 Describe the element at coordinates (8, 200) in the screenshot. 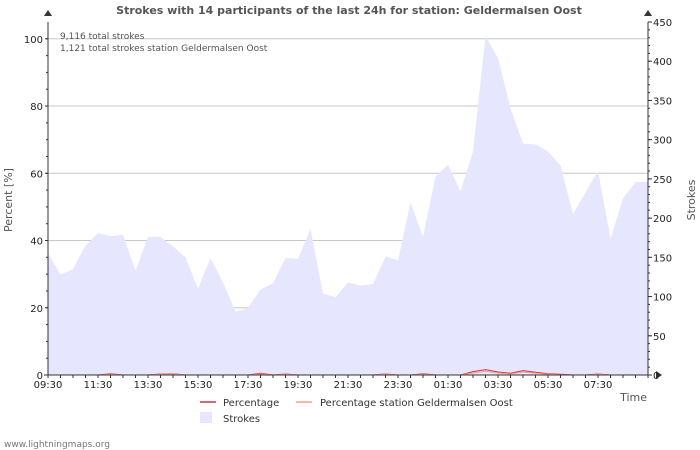

I see `y-axis-label-left: Percent [%]` at that location.